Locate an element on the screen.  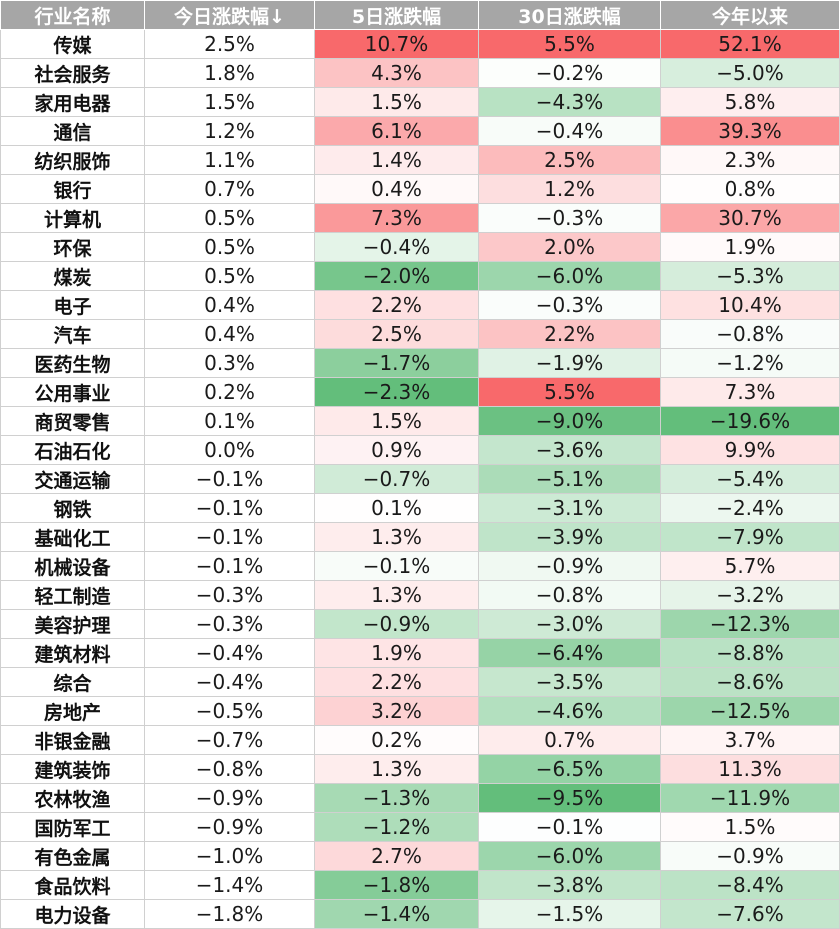
industry-name-cell: 轻工制造 is located at coordinates (72, 595).